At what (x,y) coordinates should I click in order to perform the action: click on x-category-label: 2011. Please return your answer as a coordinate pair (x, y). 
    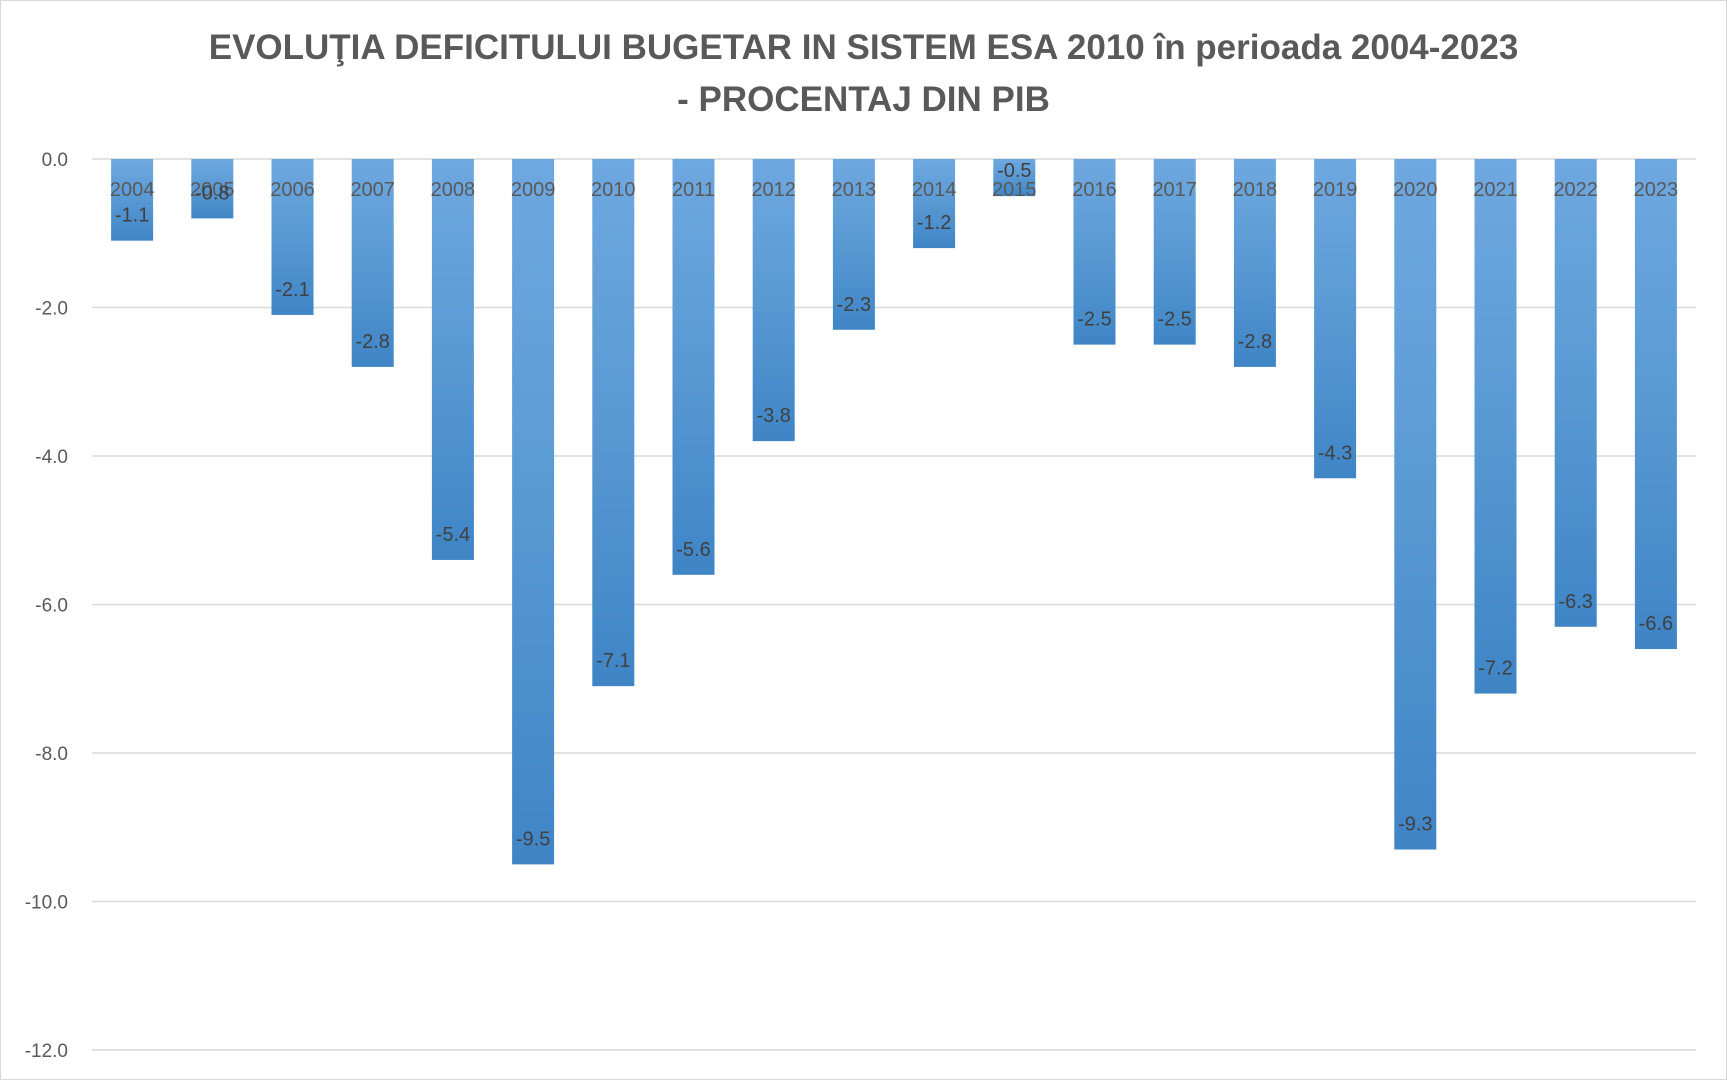
    Looking at the image, I should click on (693, 190).